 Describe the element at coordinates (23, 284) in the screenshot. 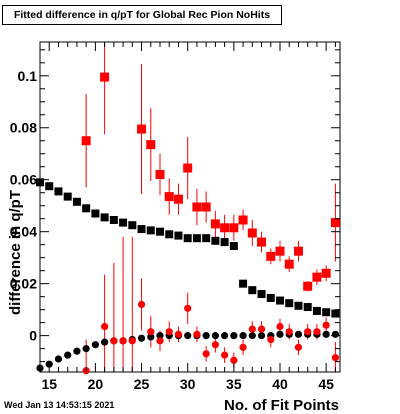

I see `y-tick-label: 0.02` at that location.